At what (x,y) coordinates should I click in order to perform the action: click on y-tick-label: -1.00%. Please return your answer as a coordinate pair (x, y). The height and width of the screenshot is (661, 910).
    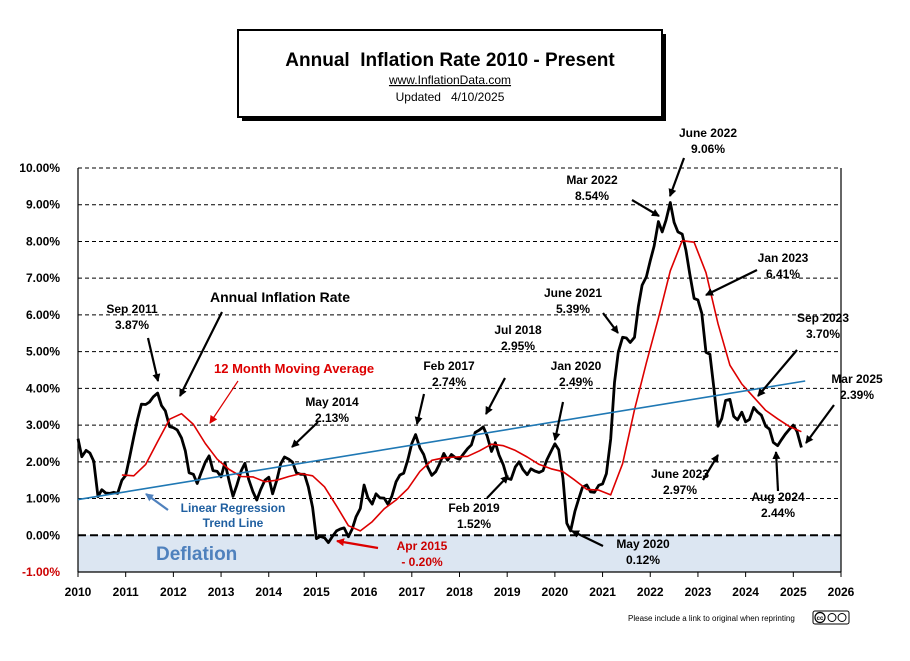
    Looking at the image, I should click on (41, 572).